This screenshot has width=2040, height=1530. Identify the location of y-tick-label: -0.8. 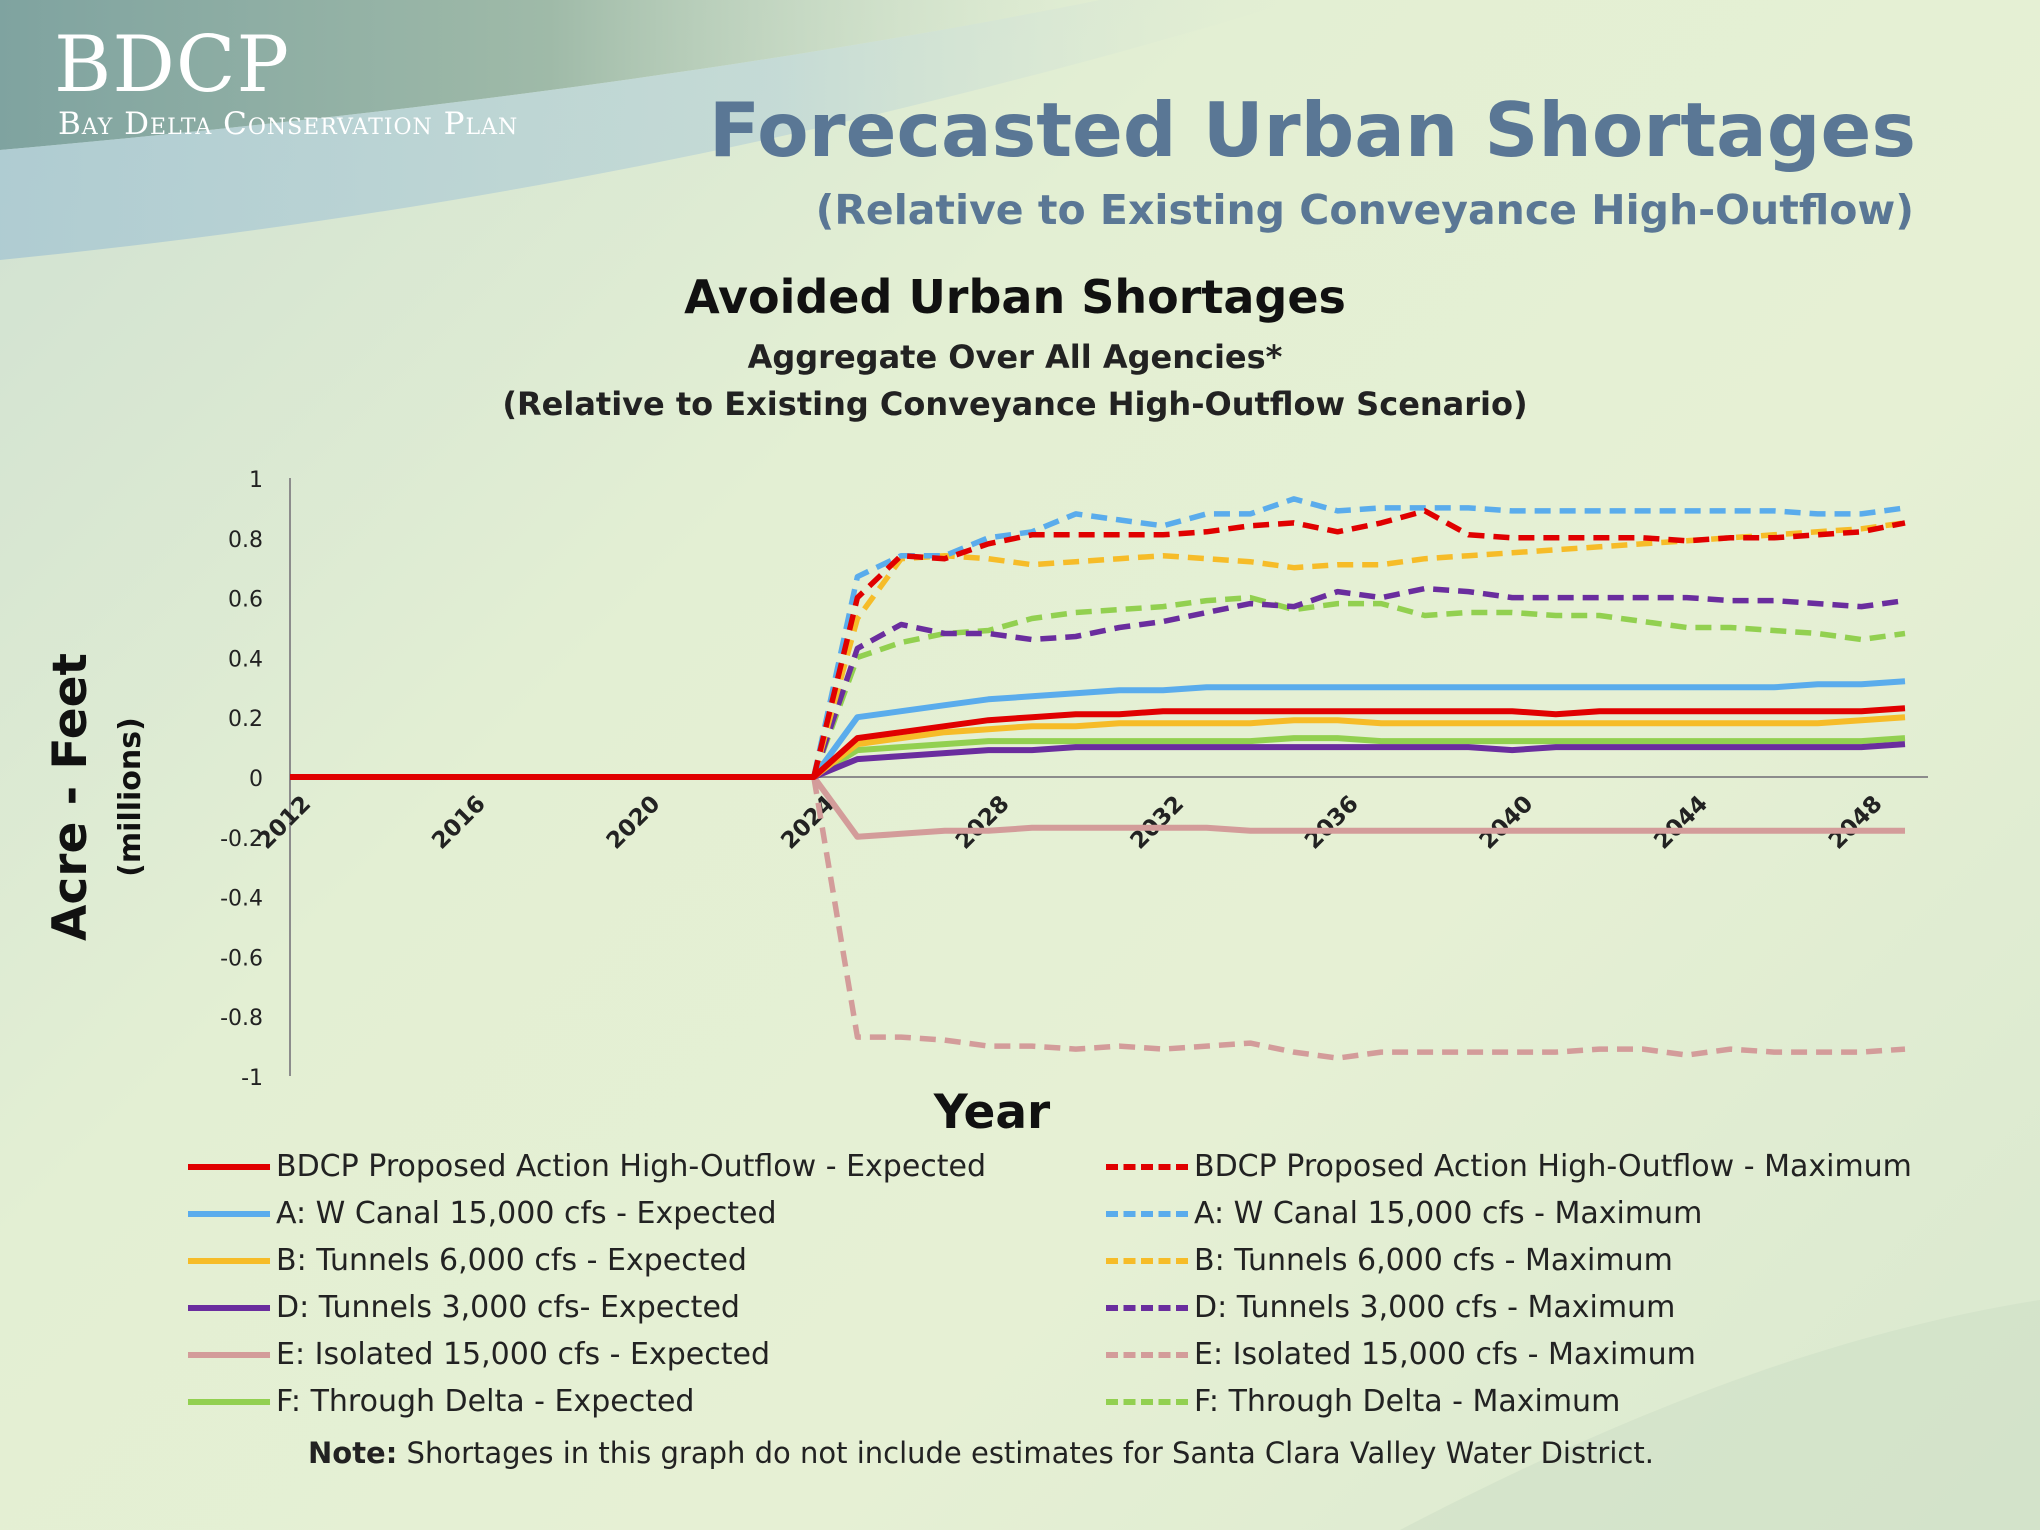
(241, 1018).